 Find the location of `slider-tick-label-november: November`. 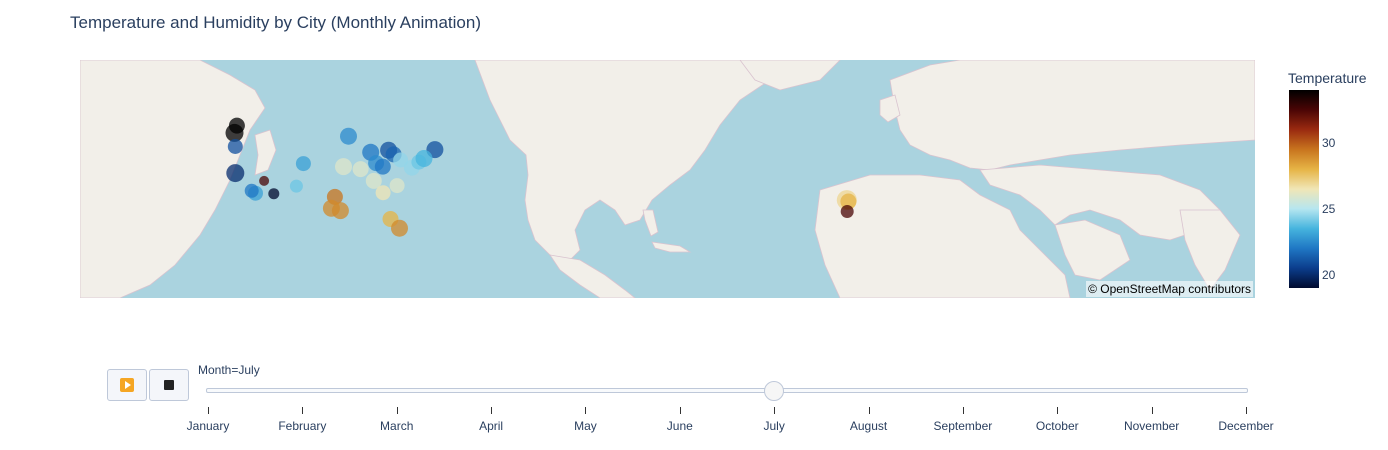

slider-tick-label-november: November is located at coordinates (1151, 426).